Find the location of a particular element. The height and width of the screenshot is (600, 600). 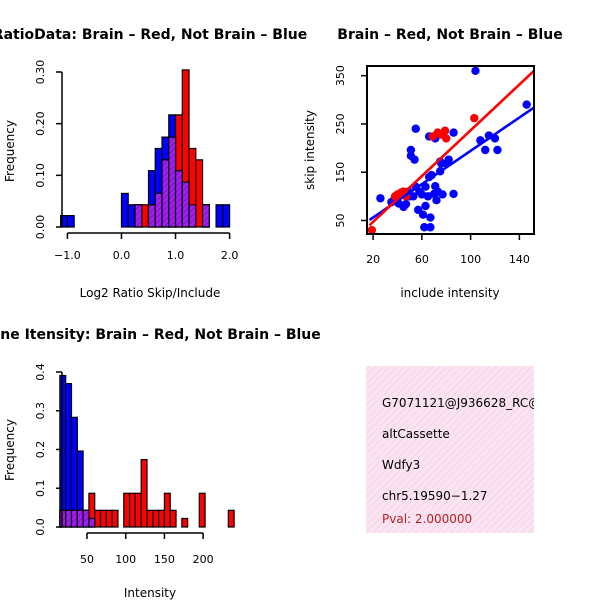

x-tick-label: 1.0 is located at coordinates (176, 255).